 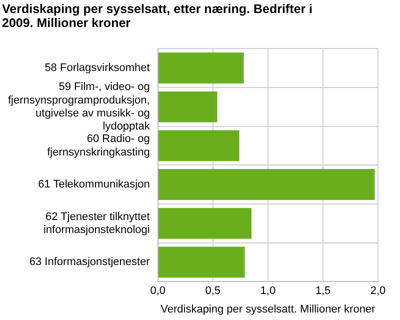 What do you see at coordinates (378, 291) in the screenshot?
I see `x-tick-label: 2,0` at bounding box center [378, 291].